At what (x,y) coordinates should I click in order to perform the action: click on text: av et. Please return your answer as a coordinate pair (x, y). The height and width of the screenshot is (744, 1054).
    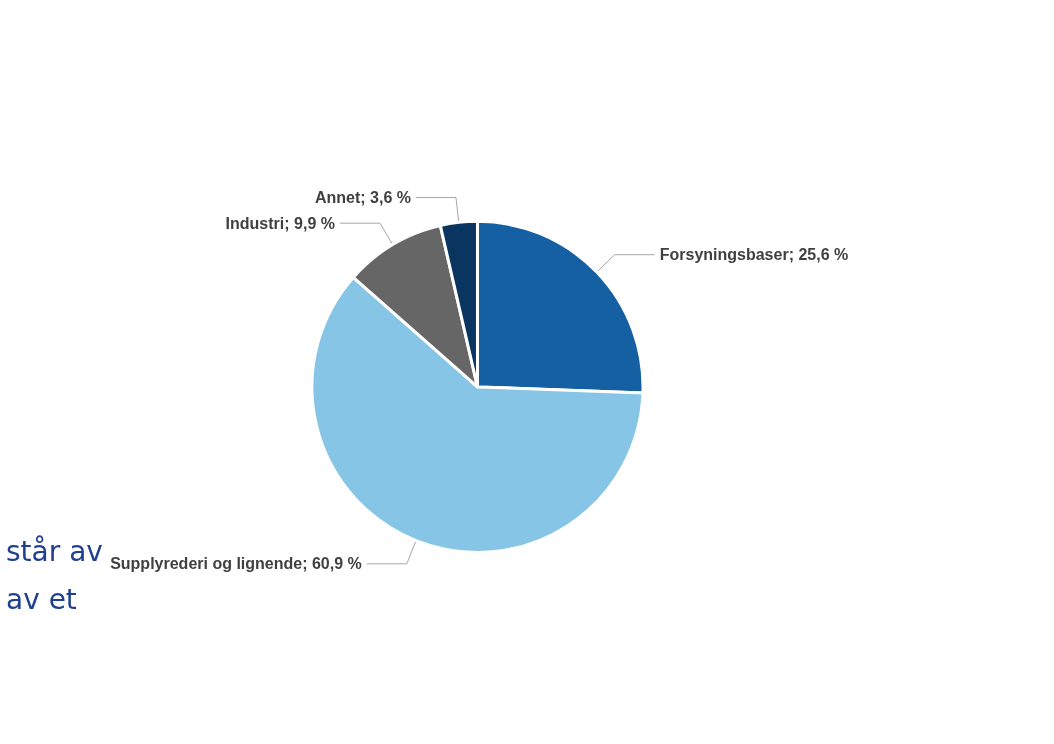
    Looking at the image, I should click on (41, 599).